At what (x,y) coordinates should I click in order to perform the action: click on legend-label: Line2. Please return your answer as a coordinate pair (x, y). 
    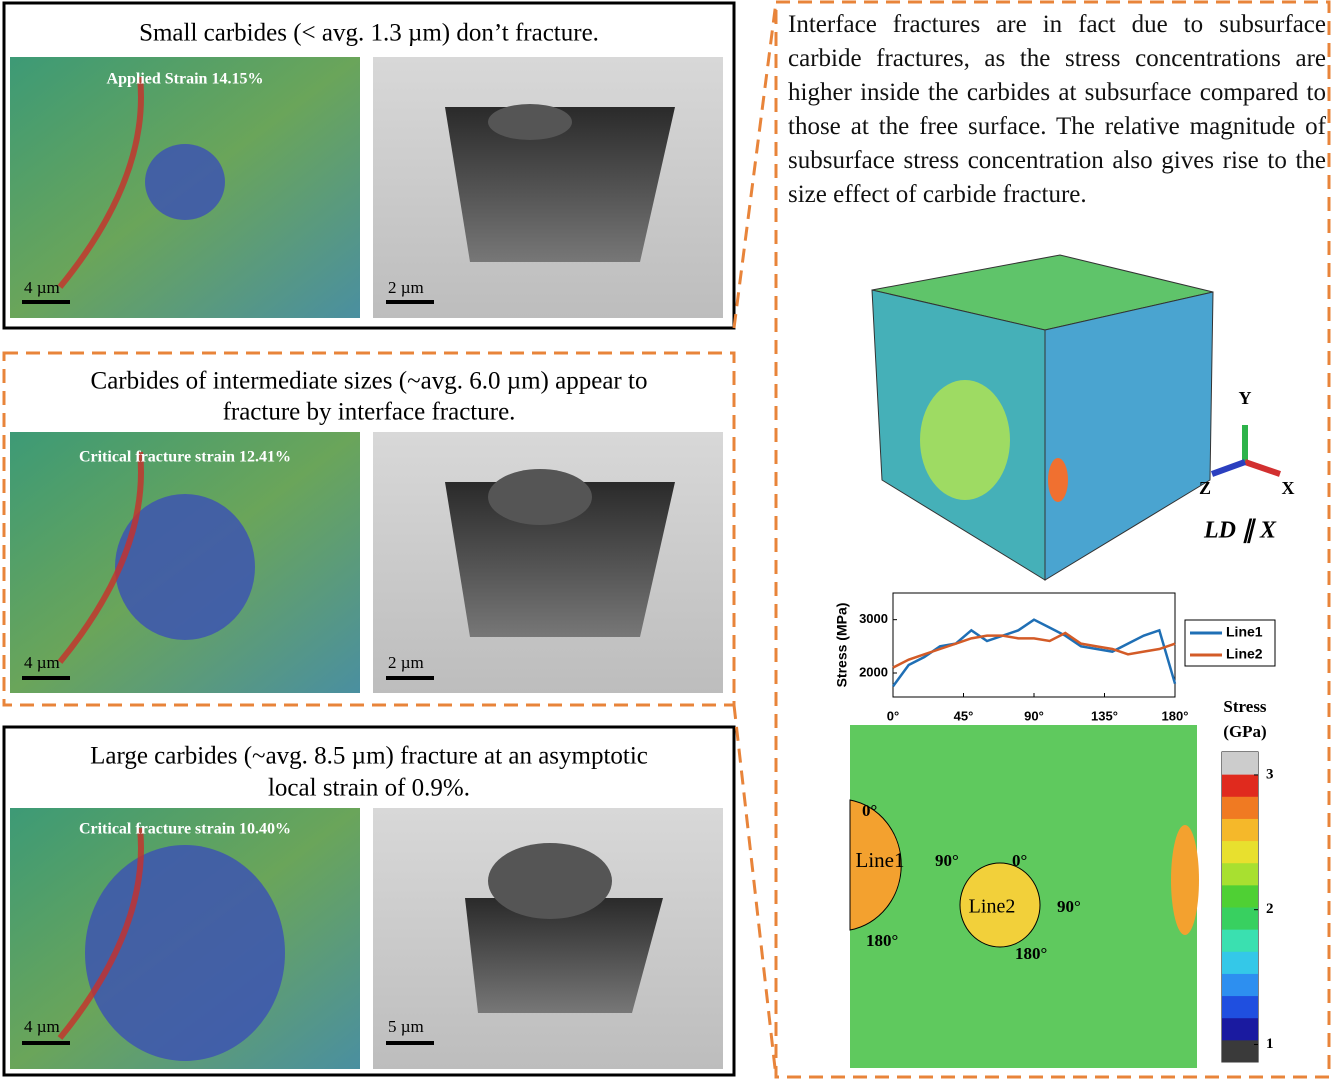
    Looking at the image, I should click on (1244, 654).